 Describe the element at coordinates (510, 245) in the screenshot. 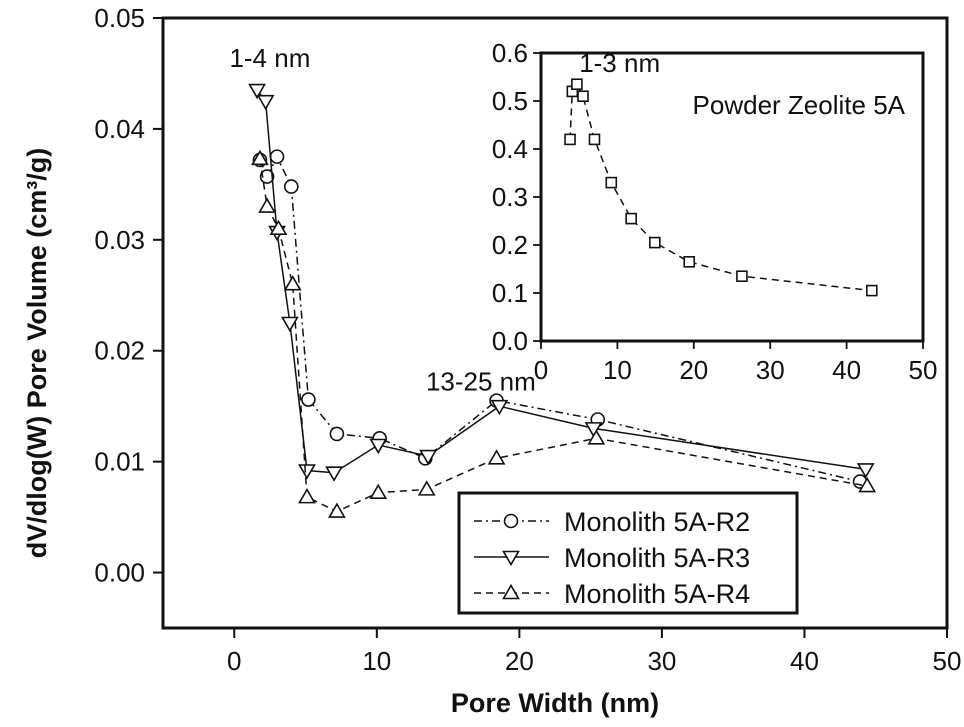

I see `inset-y-tick-label: 0.2` at that location.